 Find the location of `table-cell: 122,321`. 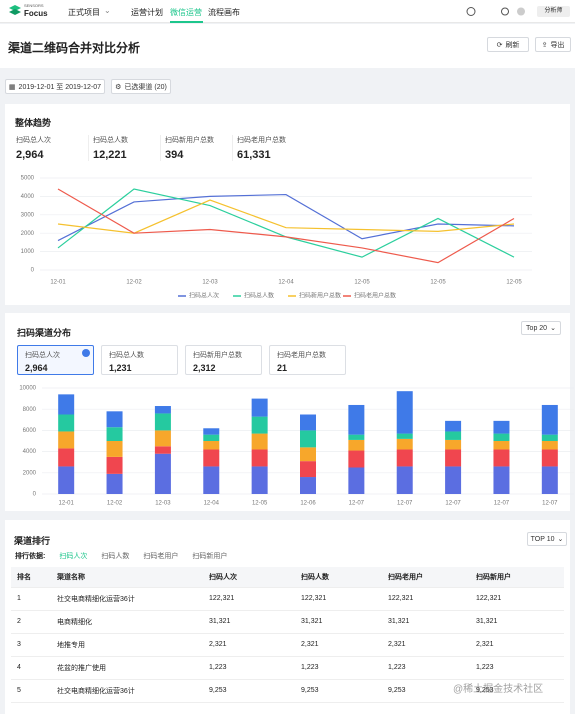

table-cell: 122,321 is located at coordinates (338, 599).